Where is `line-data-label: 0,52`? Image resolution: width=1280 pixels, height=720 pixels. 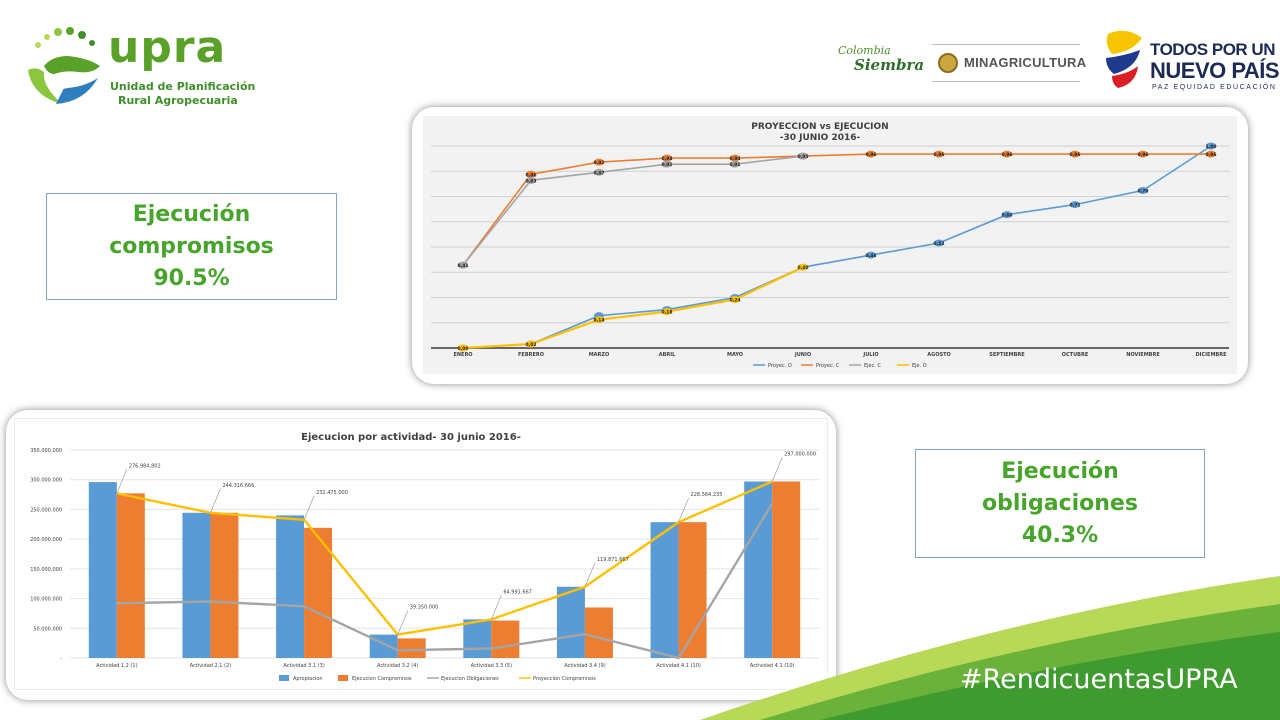 line-data-label: 0,52 is located at coordinates (938, 244).